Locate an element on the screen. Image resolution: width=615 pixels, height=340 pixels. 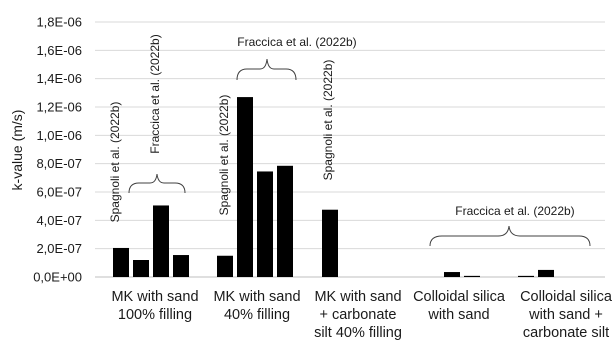
y-tick-label: 4,0E-07 is located at coordinates (59, 220).